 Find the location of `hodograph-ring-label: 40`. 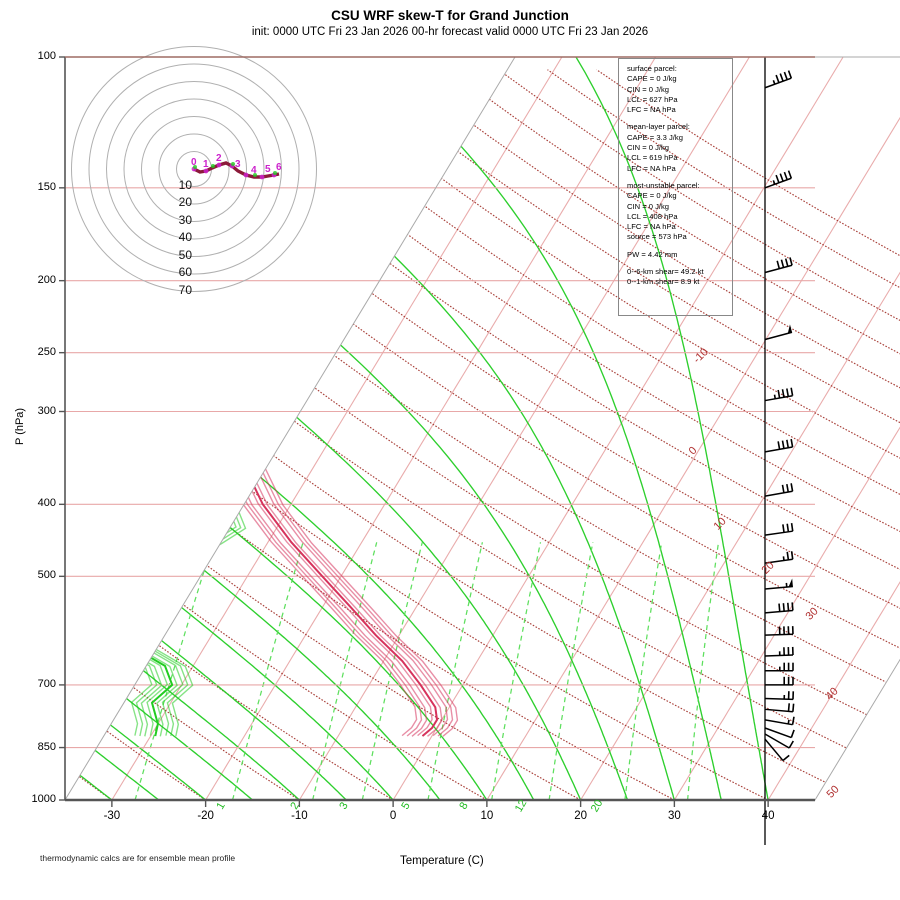

hodograph-ring-label: 40 is located at coordinates (185, 237).